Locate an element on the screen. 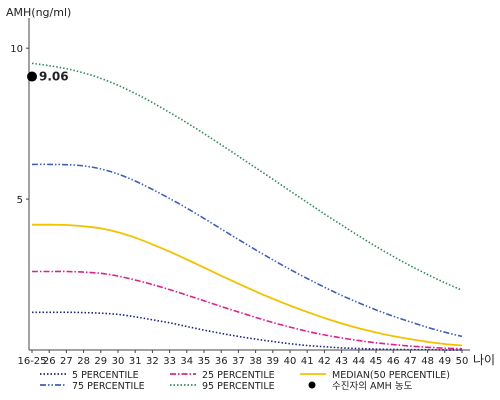 The width and height of the screenshot is (500, 400). x-tick-label: 46 is located at coordinates (393, 361).